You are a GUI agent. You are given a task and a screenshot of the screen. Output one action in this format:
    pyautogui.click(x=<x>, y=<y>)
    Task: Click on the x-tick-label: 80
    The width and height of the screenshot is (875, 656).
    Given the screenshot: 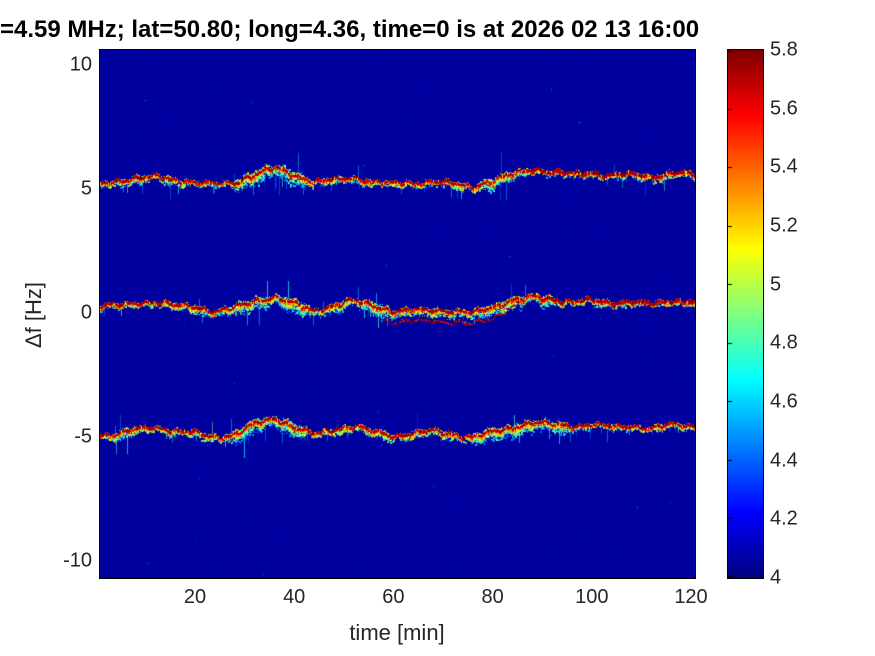 What is the action you would take?
    pyautogui.click(x=492, y=597)
    